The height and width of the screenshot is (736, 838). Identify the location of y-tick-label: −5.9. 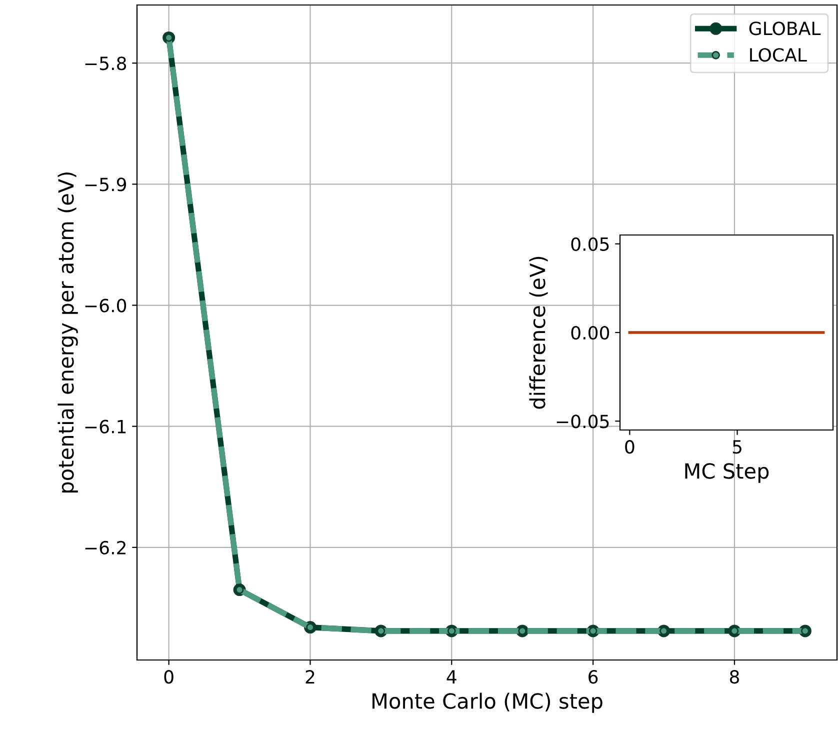
(105, 185).